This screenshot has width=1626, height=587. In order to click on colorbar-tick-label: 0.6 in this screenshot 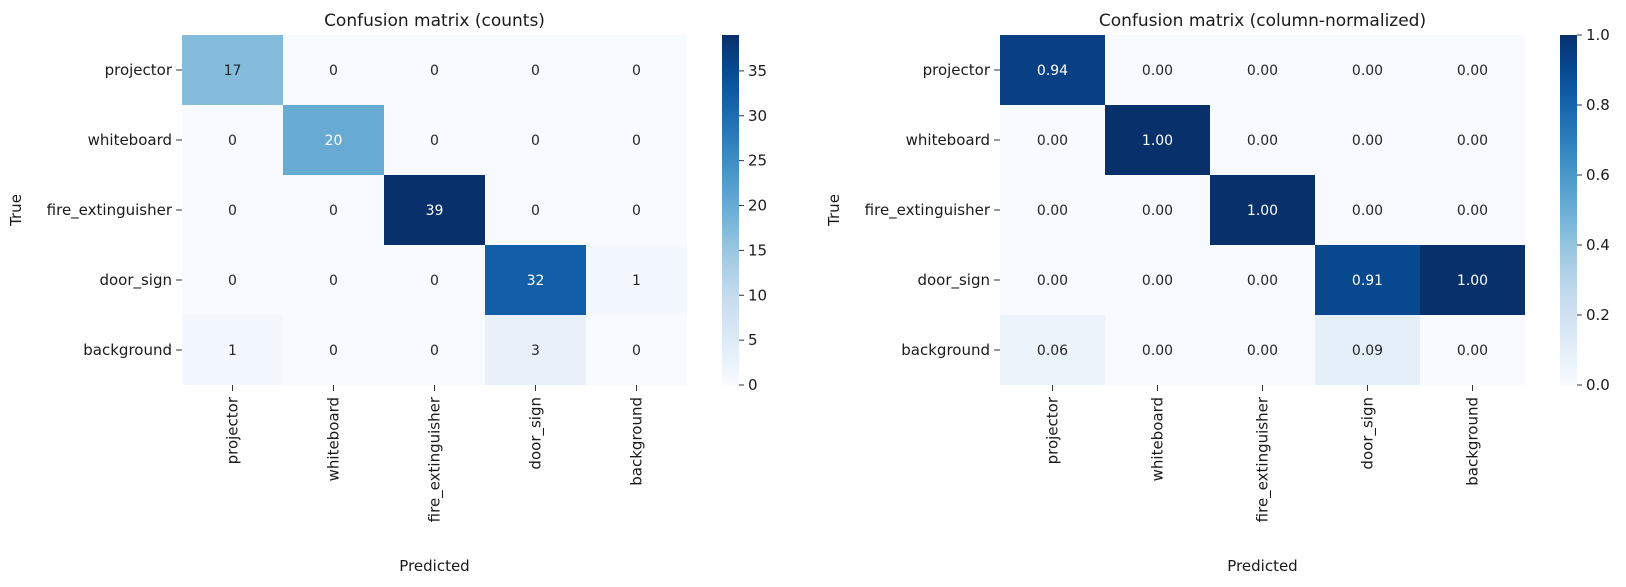, I will do `click(1598, 175)`.